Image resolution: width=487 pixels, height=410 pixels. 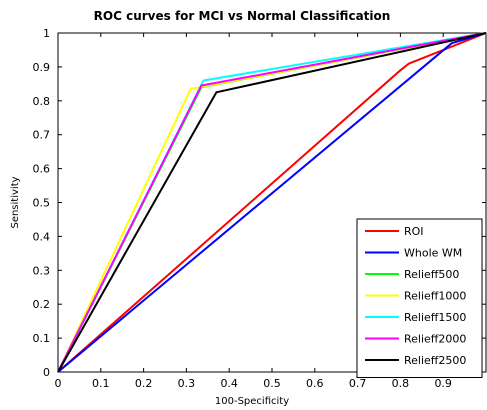 I want to click on x-tick-label: 0.6, so click(x=315, y=383).